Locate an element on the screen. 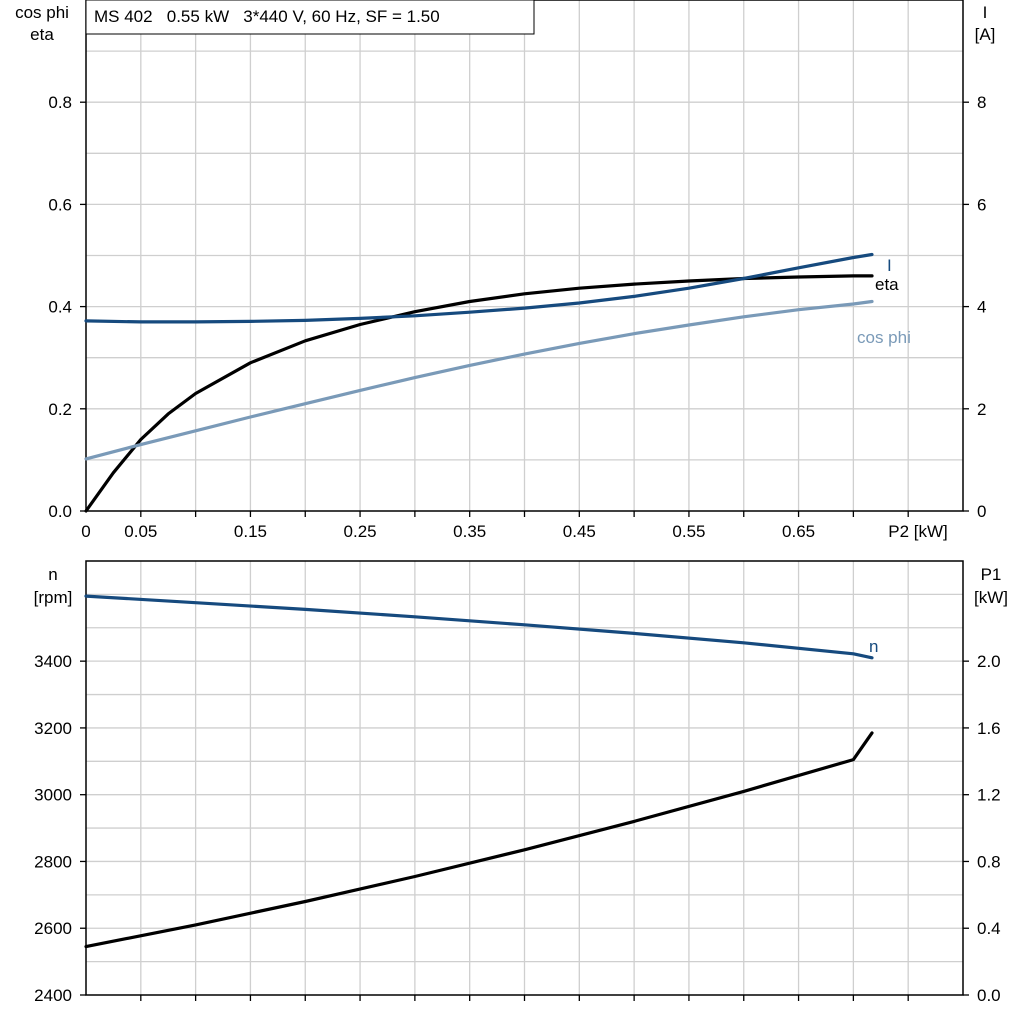 Image resolution: width=1024 pixels, height=1024 pixels. series-label-eta: eta is located at coordinates (887, 284).